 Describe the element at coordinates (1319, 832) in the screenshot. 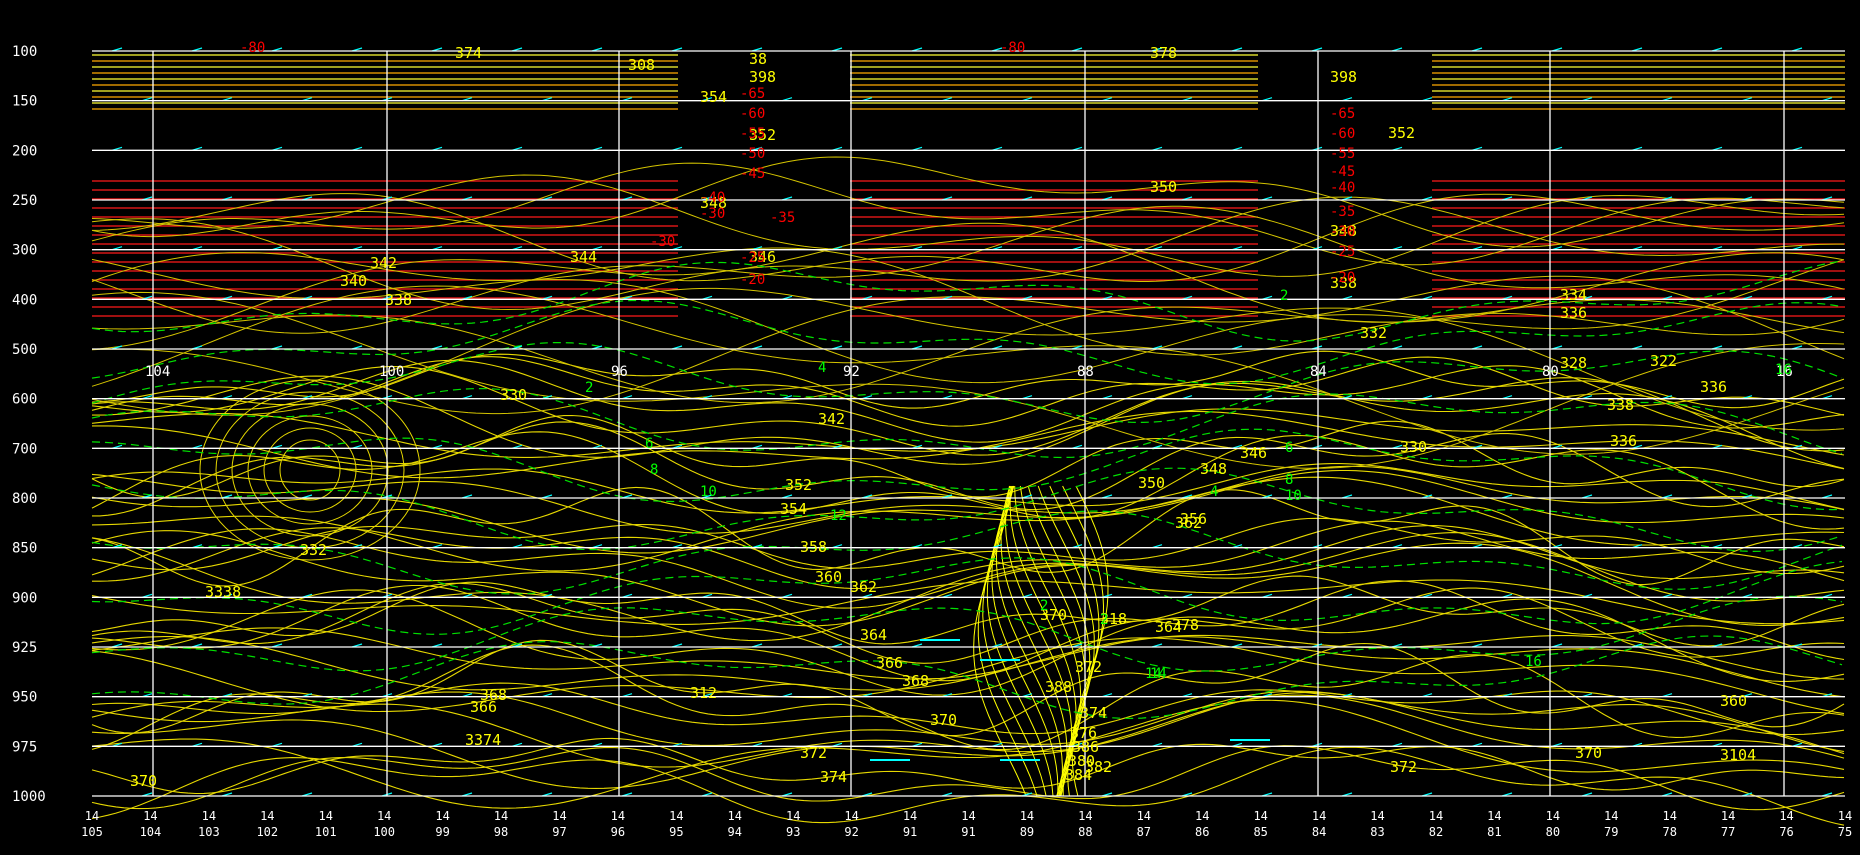

I see `tick-label-bottom: 84` at that location.